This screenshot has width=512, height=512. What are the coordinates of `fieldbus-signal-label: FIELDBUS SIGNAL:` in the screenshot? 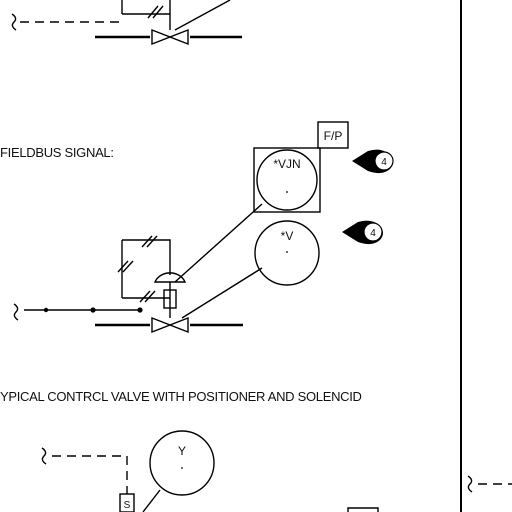 It's located at (57, 152).